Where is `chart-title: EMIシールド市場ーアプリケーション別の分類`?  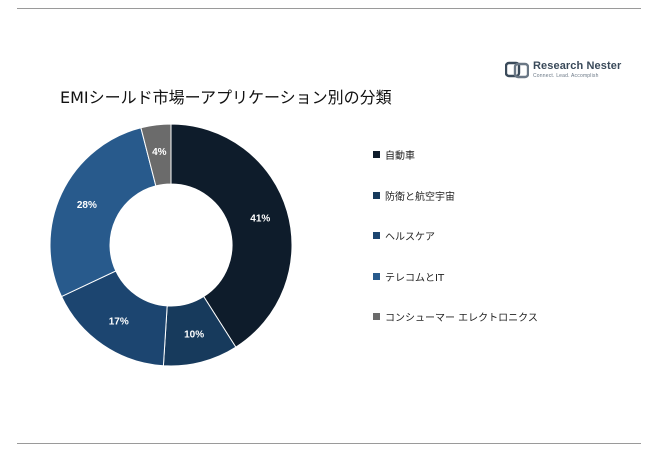 chart-title: EMIシールド市場ーアプリケーション別の分類 is located at coordinates (226, 97).